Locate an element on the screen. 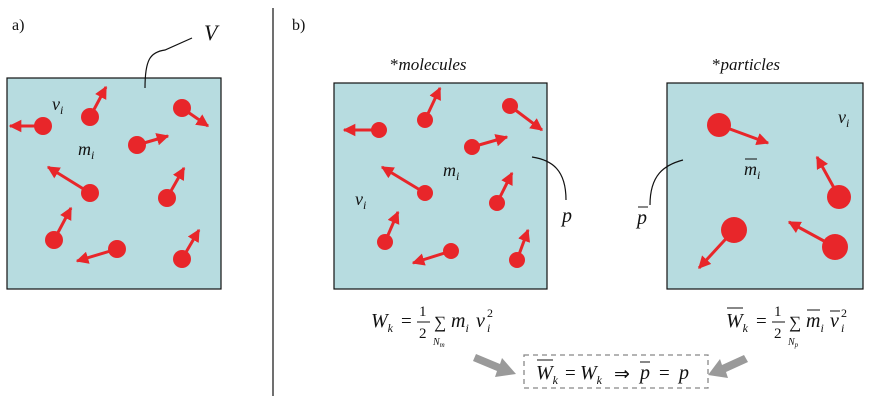  mass-label-a: mi is located at coordinates (86, 150).